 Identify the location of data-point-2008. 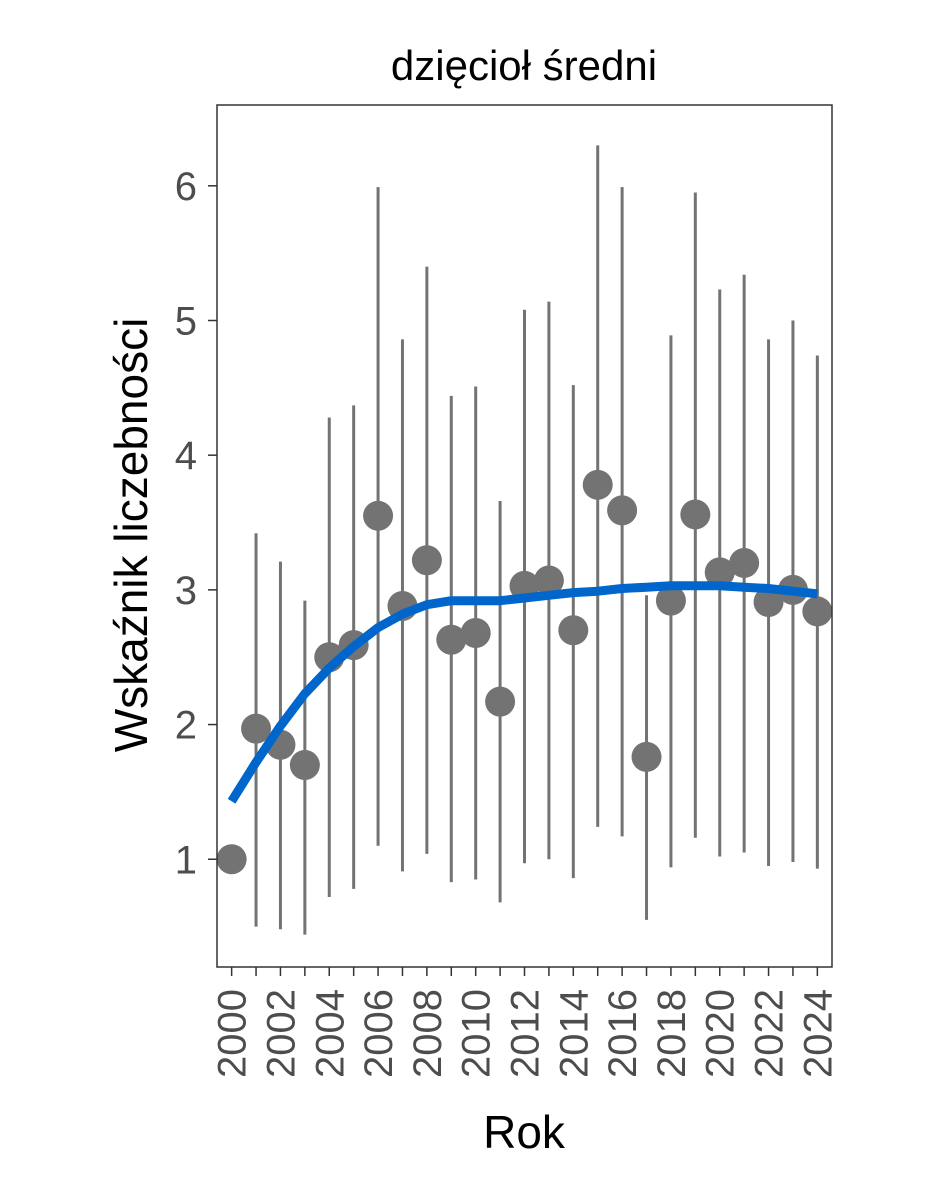
(426, 560).